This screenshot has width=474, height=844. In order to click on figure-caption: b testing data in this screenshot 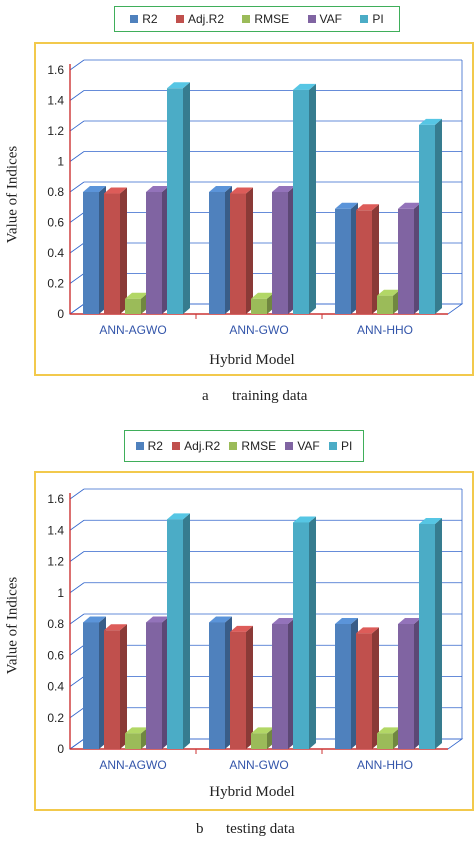, I will do `click(245, 829)`.